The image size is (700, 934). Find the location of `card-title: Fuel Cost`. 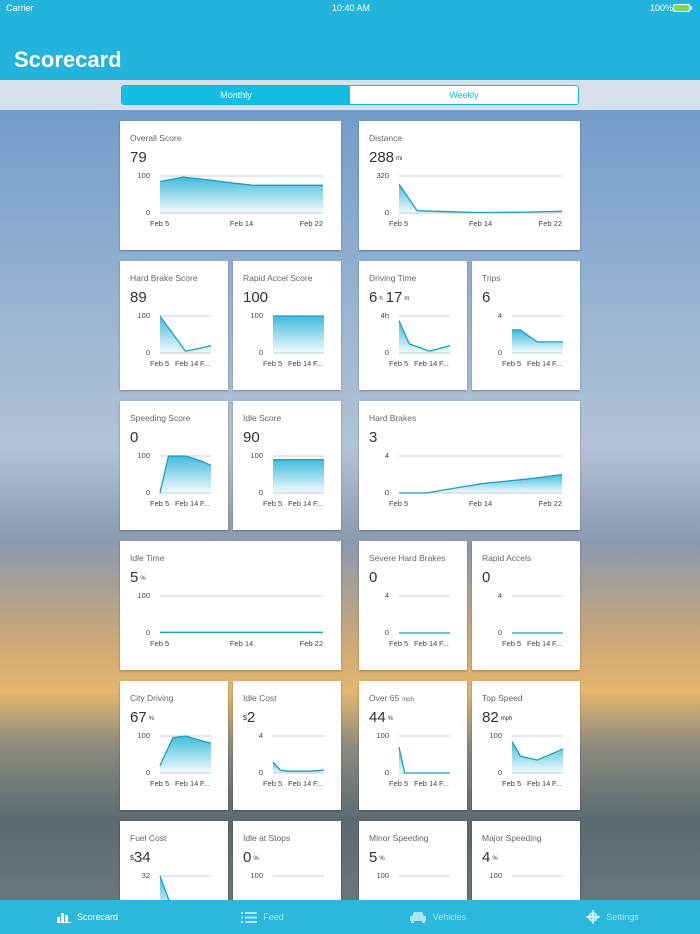

card-title: Fuel Cost is located at coordinates (148, 838).